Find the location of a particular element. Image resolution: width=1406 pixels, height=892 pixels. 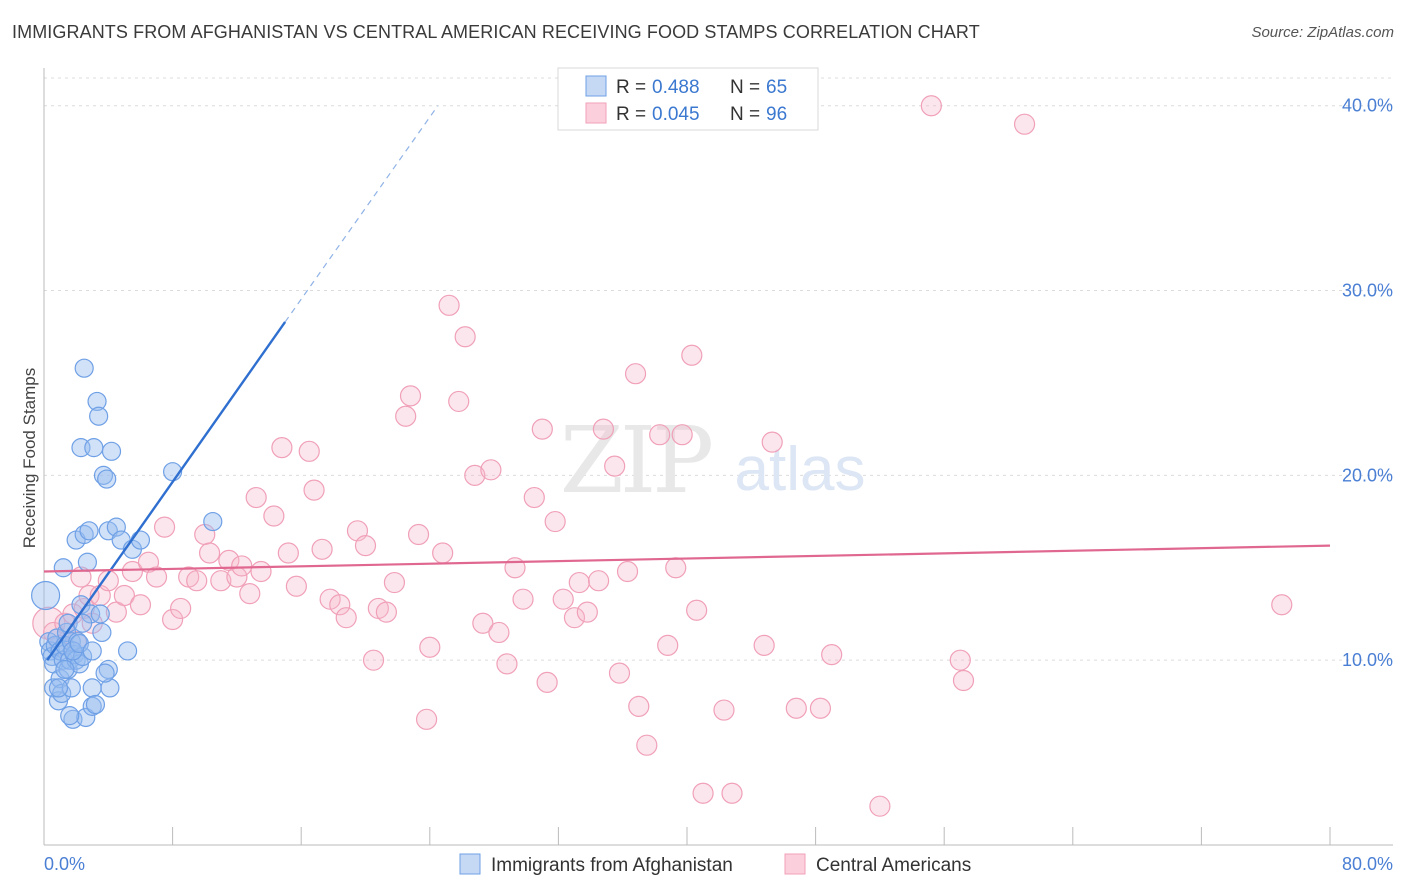

legend-n-pink: 96 is located at coordinates (776, 114).